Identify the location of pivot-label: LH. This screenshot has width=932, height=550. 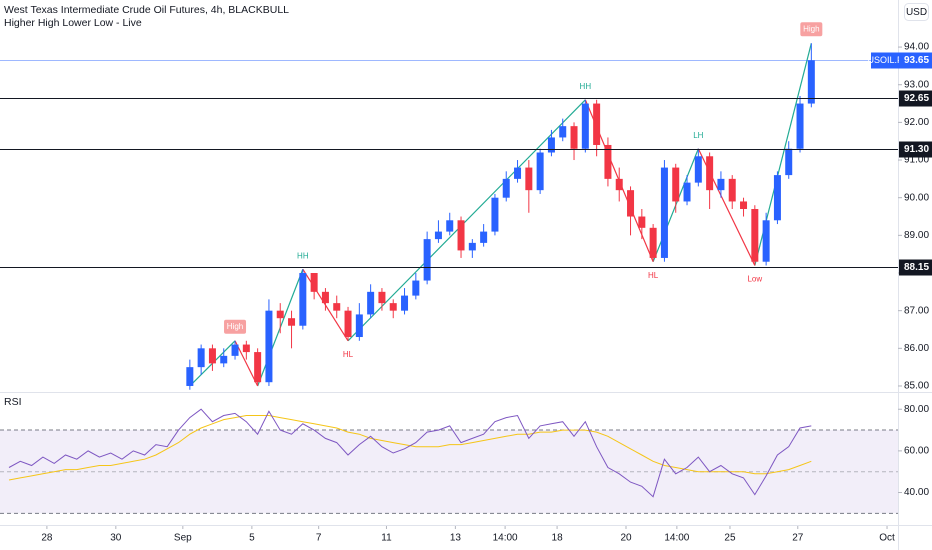
(698, 135).